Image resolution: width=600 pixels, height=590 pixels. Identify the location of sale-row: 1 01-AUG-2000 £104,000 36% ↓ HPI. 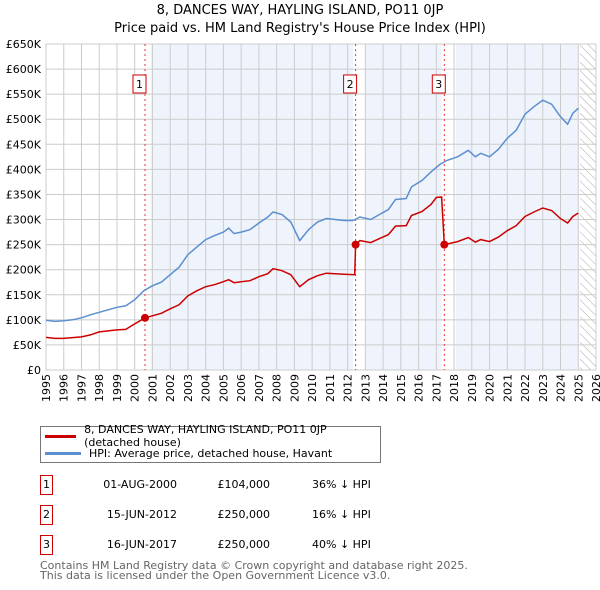
(240, 485).